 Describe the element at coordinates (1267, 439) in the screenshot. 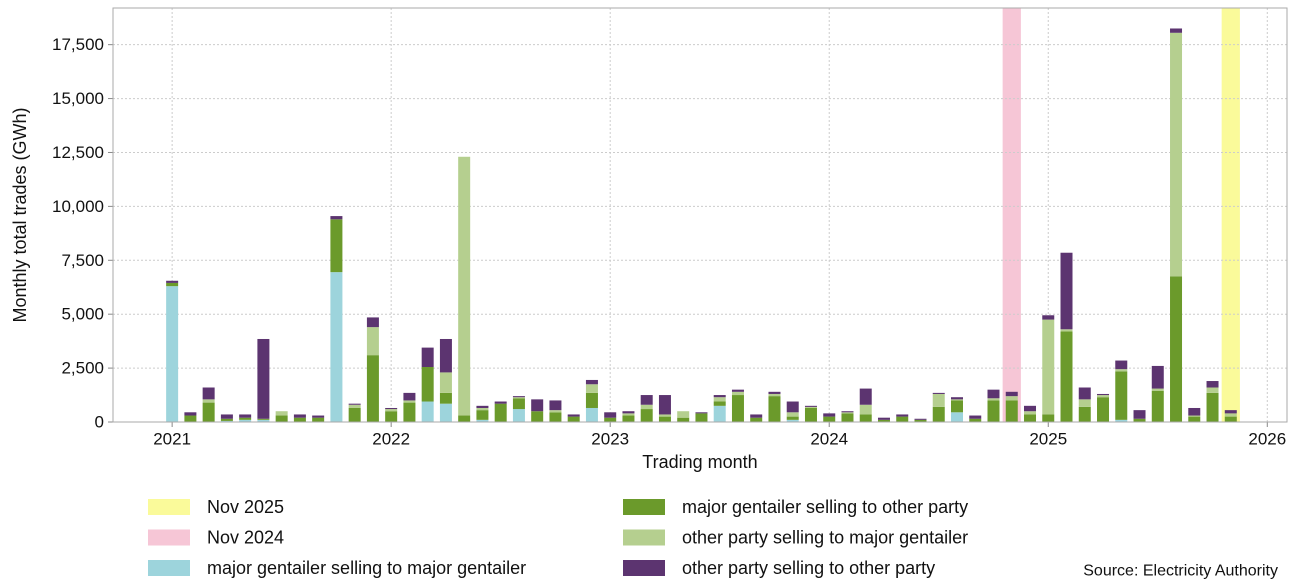

I see `x-tick-label: 2026` at that location.